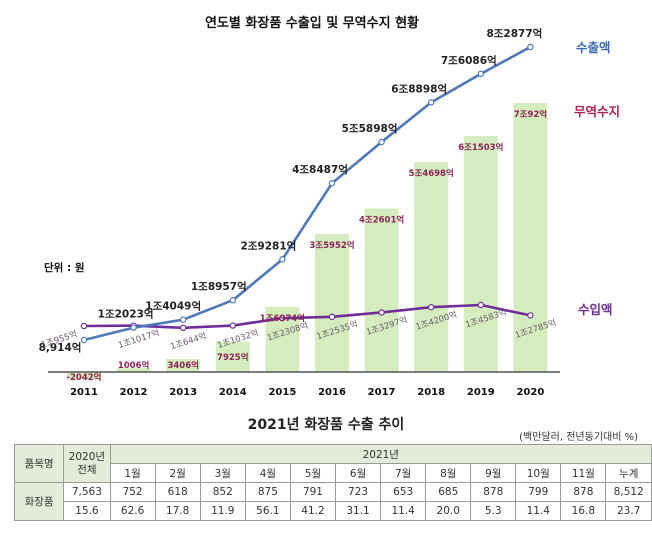 This screenshot has height=543, width=652. Describe the element at coordinates (403, 511) in the screenshot. I see `table-cell: 11.4` at that location.